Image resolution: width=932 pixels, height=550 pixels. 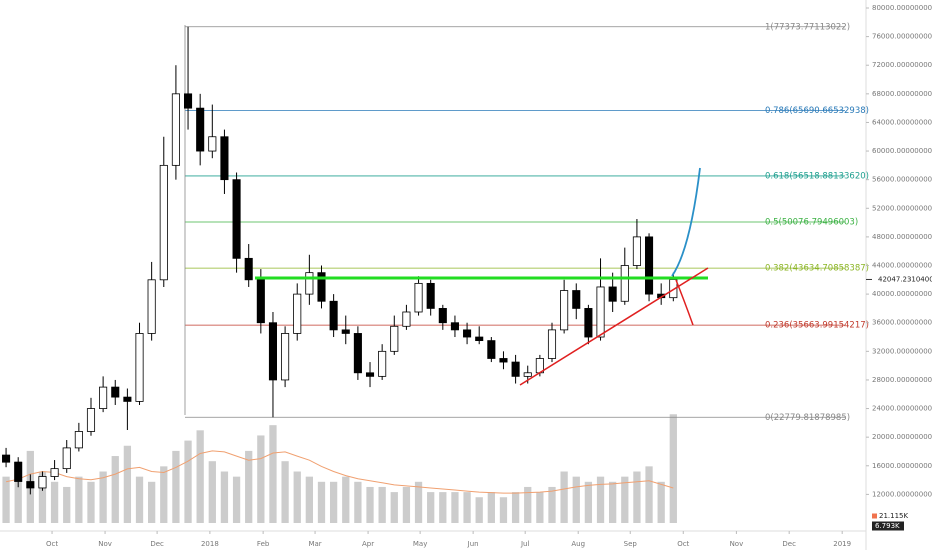 I want to click on fib-label: 1(77373.77113022), so click(x=807, y=27).